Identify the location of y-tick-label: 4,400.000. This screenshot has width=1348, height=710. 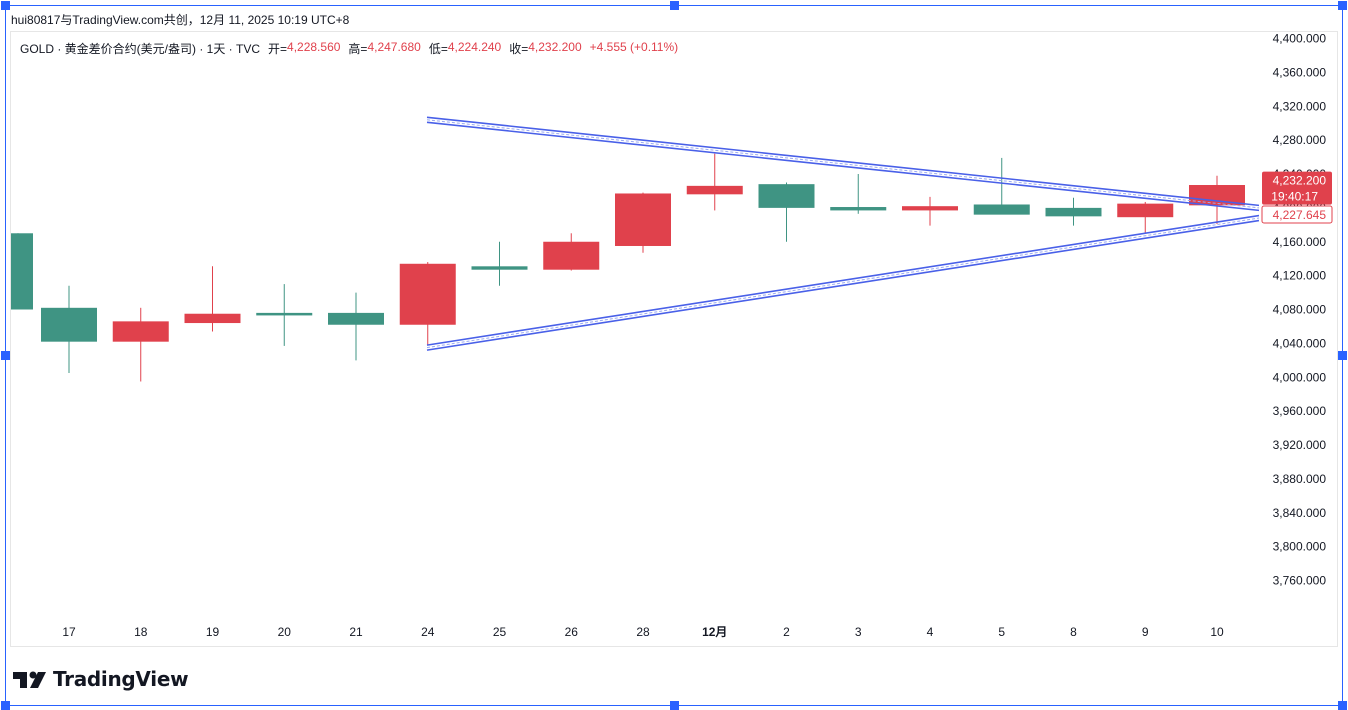
(1300, 39).